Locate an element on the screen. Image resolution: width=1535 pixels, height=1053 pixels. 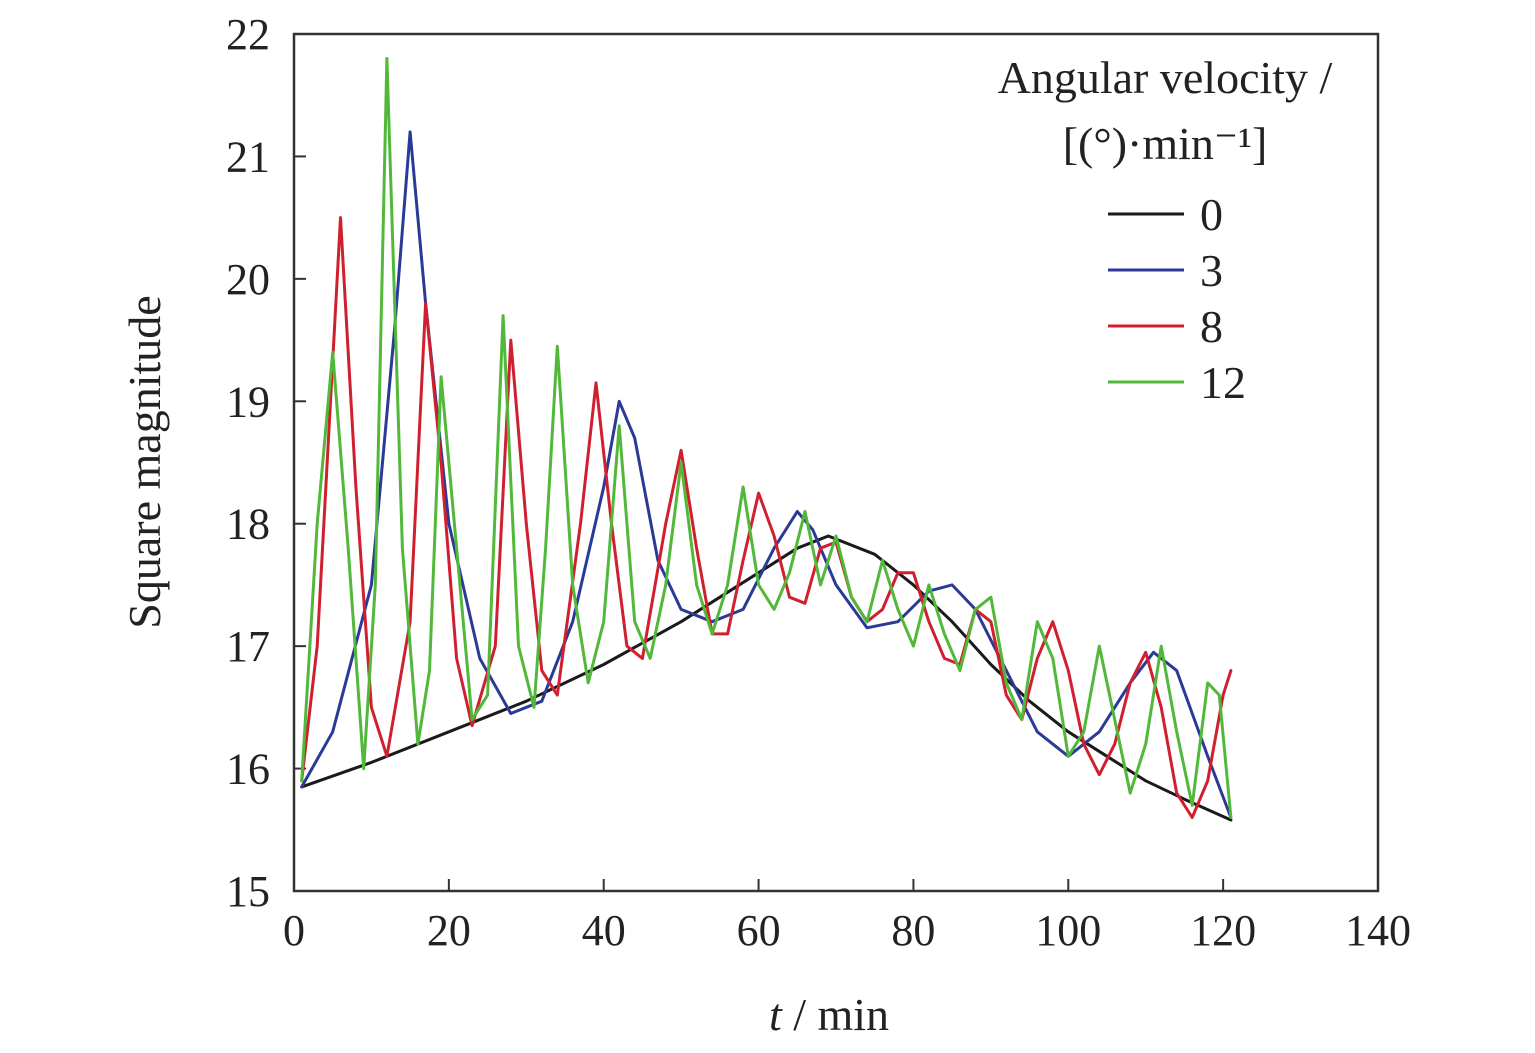
legend-label-0: 0 is located at coordinates (1211, 214).